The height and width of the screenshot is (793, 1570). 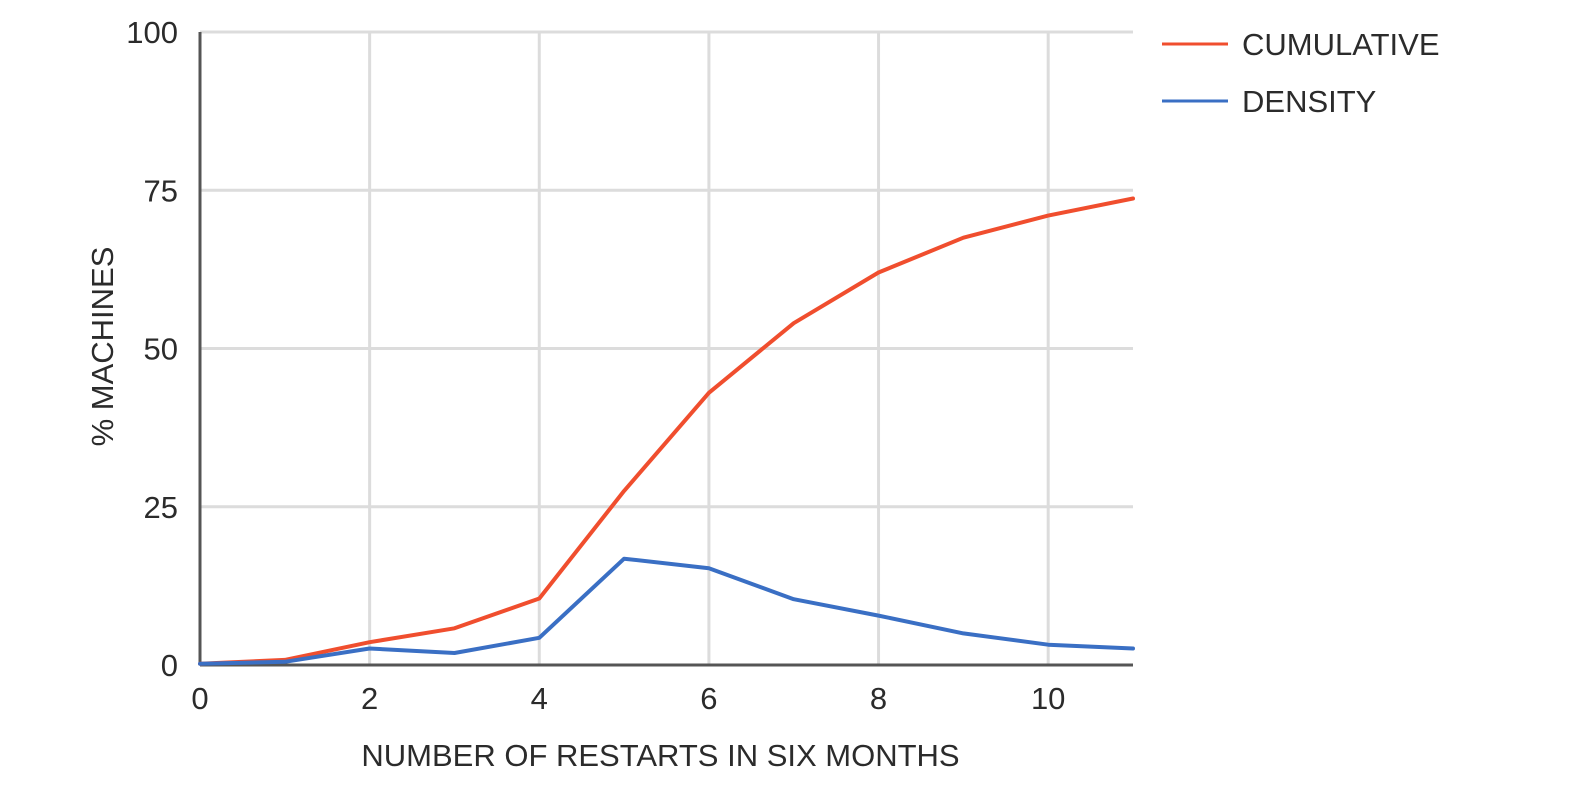 What do you see at coordinates (1301, 73) in the screenshot?
I see `legend: CUMULATIVE DENSITY` at bounding box center [1301, 73].